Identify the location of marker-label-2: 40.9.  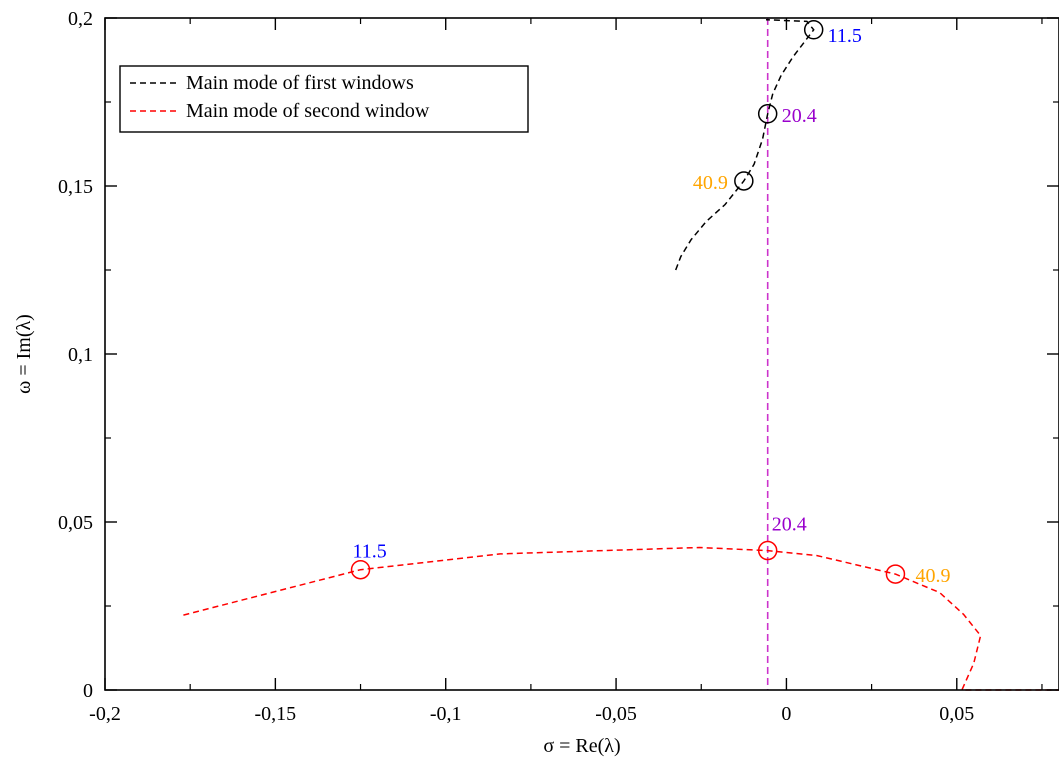
(710, 183).